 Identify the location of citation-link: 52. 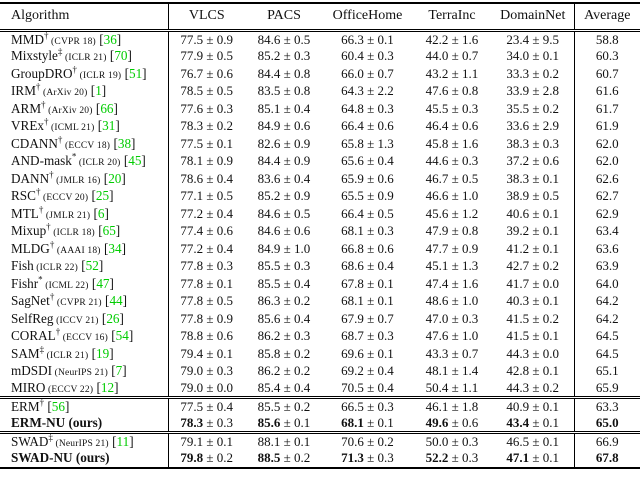
(92, 266).